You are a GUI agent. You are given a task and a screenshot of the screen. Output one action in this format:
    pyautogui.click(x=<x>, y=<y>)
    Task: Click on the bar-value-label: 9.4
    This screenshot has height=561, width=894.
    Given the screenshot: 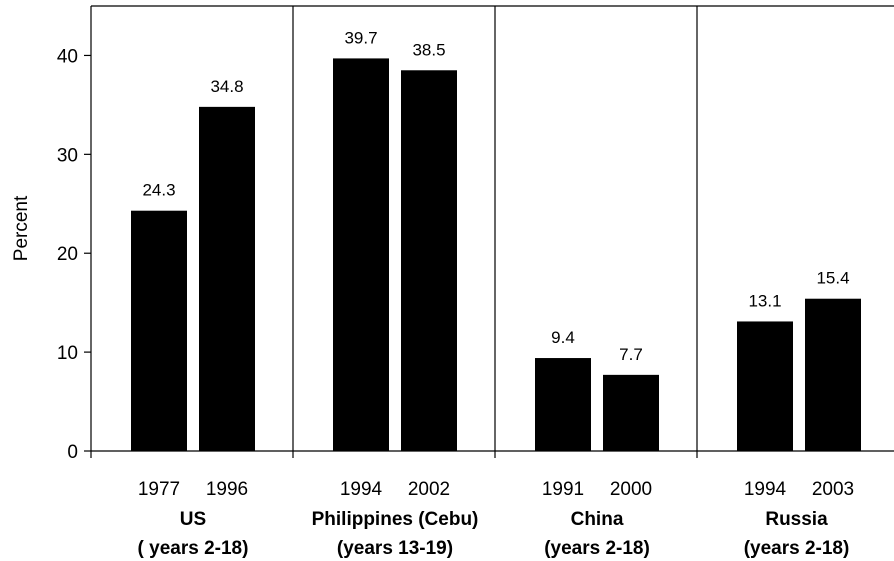 What is the action you would take?
    pyautogui.click(x=563, y=337)
    